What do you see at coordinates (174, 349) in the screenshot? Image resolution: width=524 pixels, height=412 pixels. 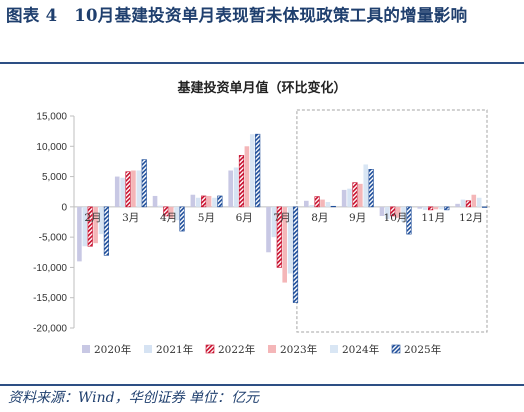 I see `legend-label: 2021年` at bounding box center [174, 349].